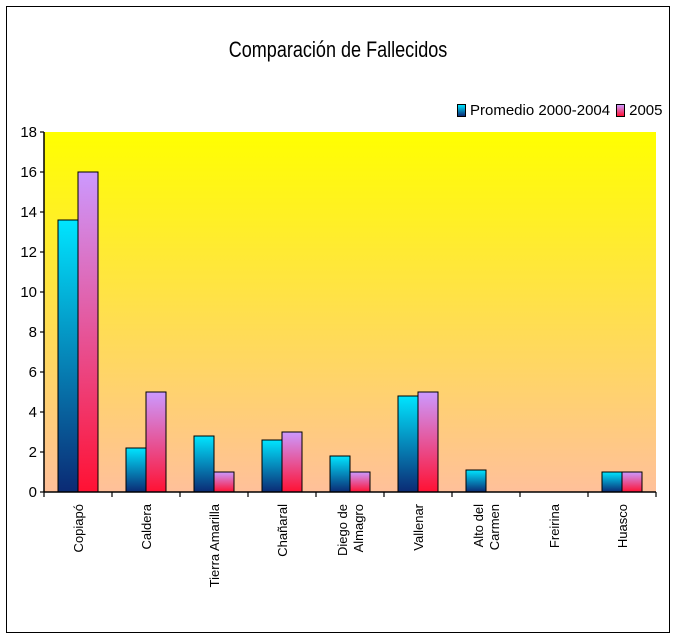 This screenshot has height=639, width=677. I want to click on x-tick-label: Freirina, so click(554, 525).